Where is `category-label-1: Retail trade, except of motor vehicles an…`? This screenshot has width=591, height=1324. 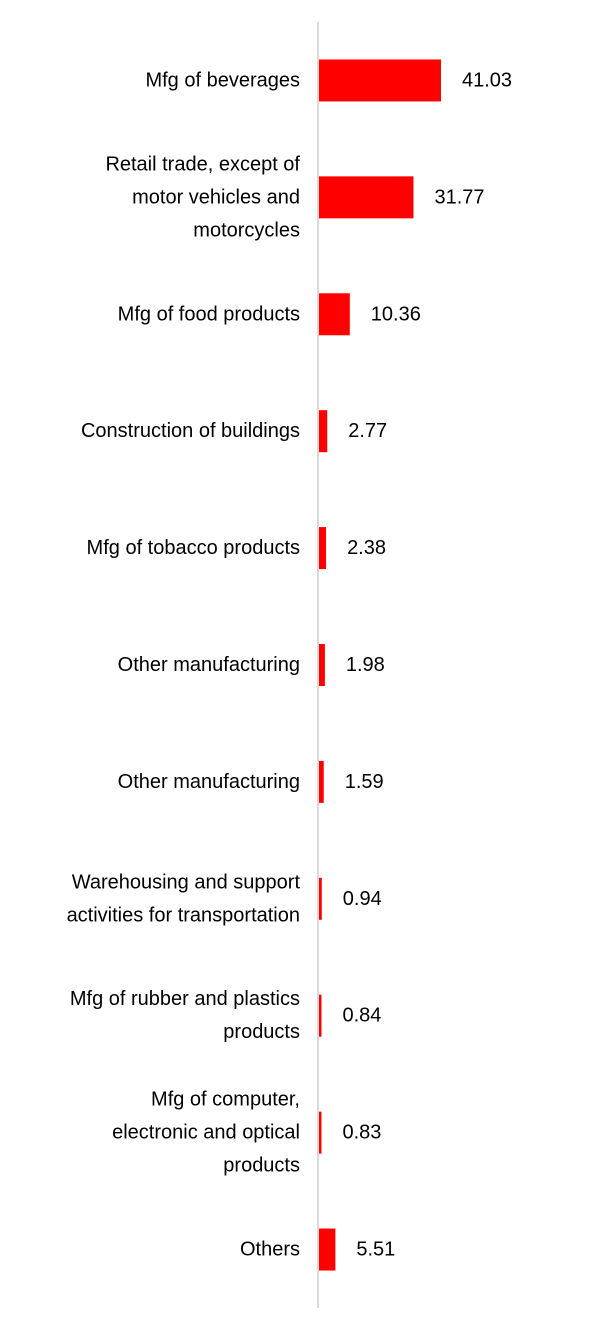
category-label-1: Retail trade, except of motor vehicles an… is located at coordinates (202, 197).